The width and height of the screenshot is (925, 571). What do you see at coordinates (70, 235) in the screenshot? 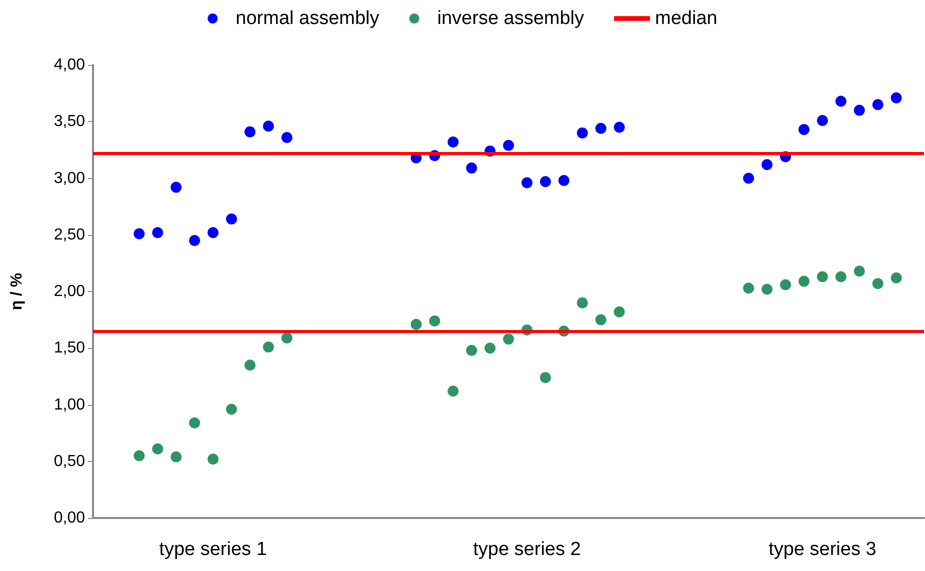
I see `y-tick-label: 2,50` at bounding box center [70, 235].